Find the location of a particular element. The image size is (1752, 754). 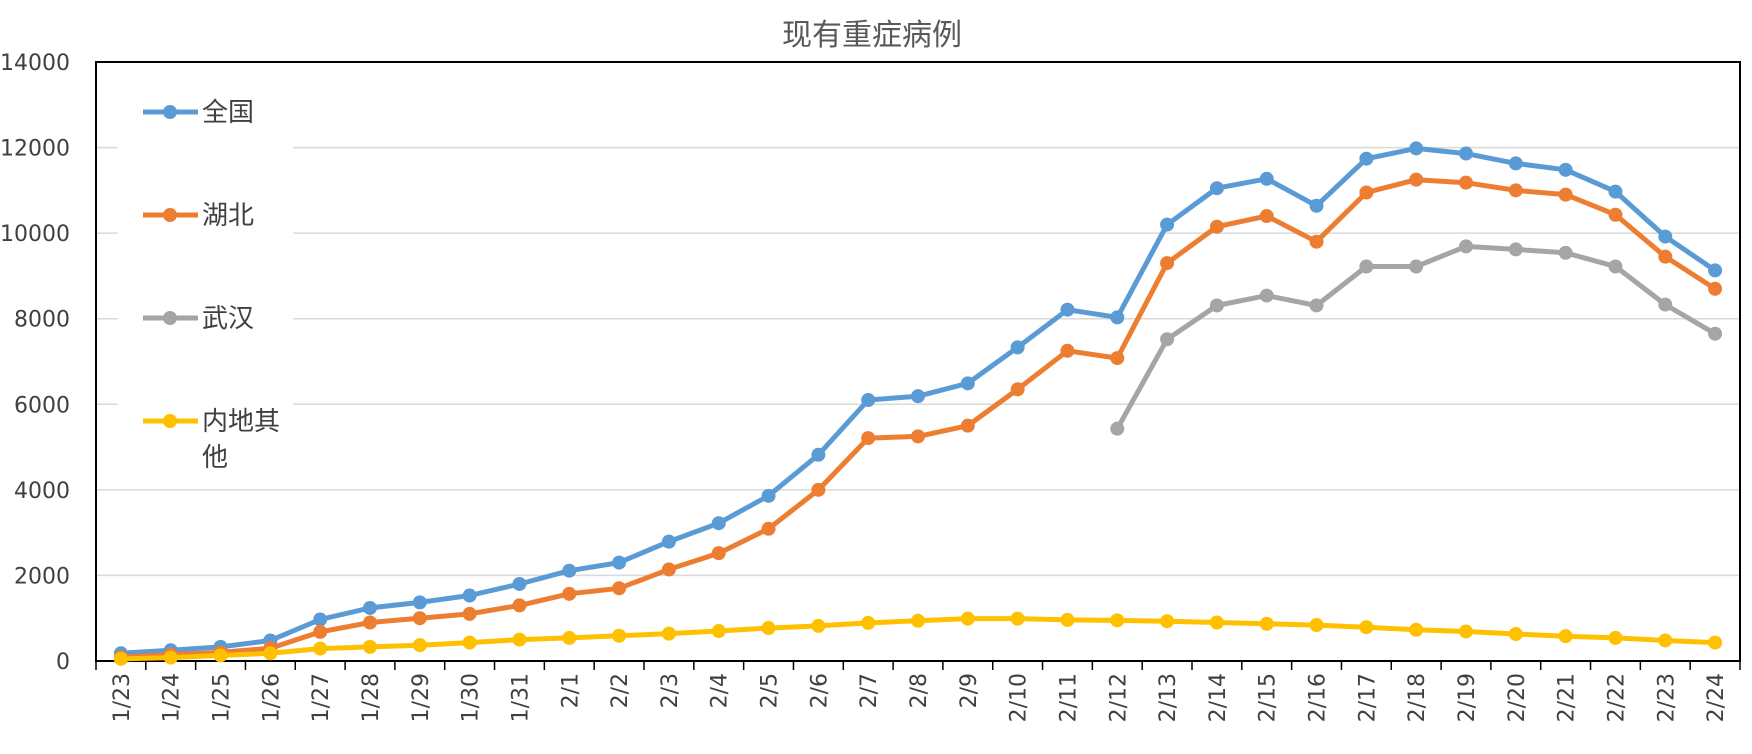

y-tick-label: 10000 is located at coordinates (35, 234).